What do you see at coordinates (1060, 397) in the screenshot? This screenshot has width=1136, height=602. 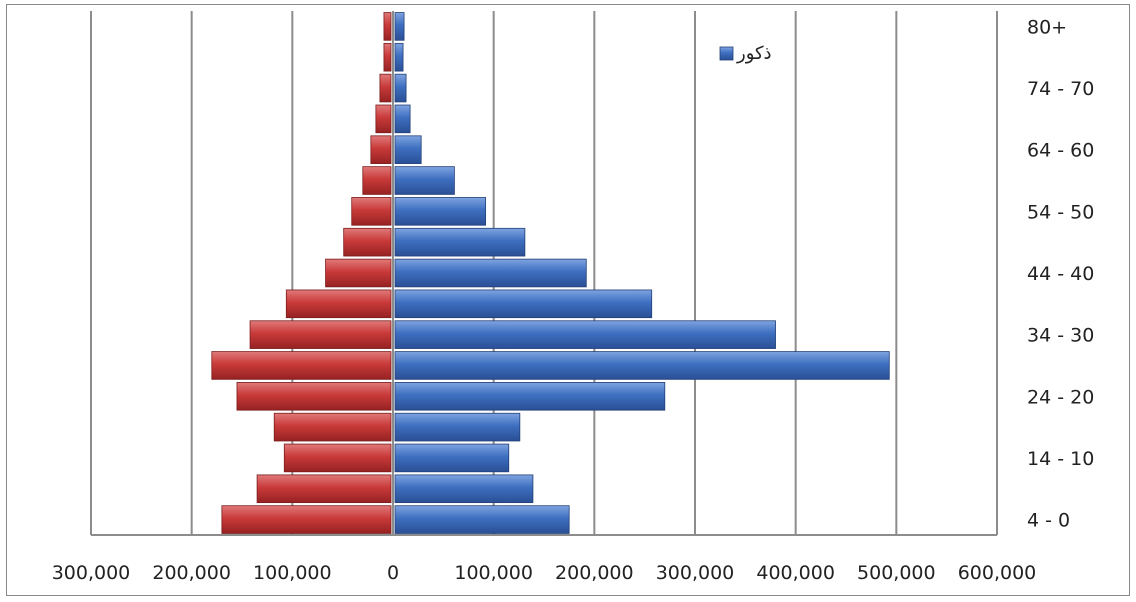 I see `y-tick-label: 24 - 20` at bounding box center [1060, 397].